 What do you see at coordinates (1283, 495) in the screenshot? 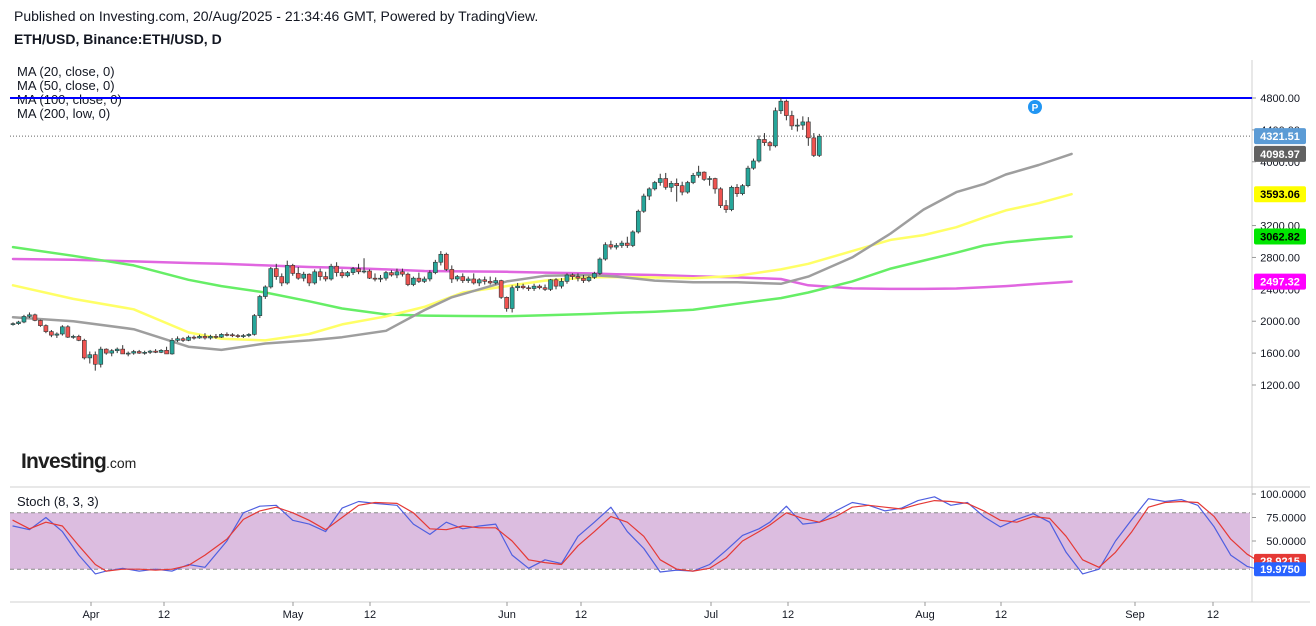
I see `stoch-tick-label: 100.0000` at bounding box center [1283, 495].